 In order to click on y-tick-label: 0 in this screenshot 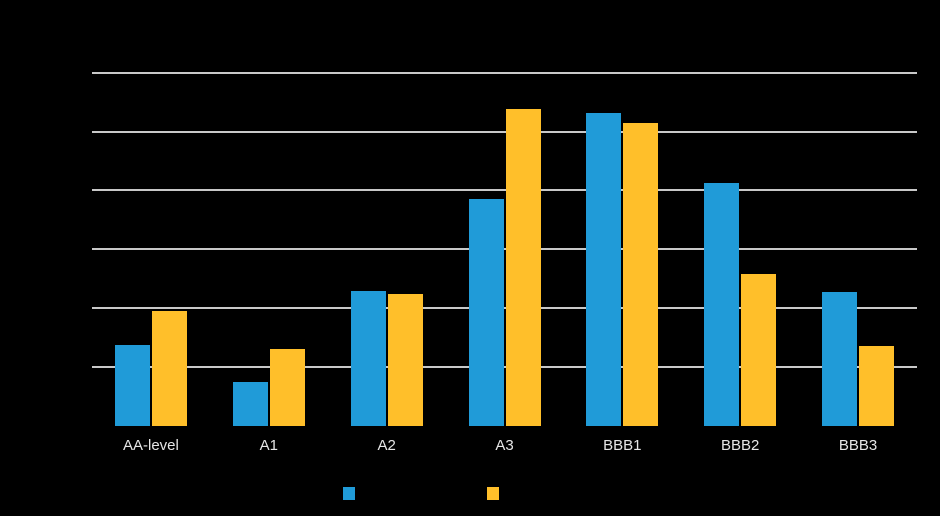, I will do `click(78, 426)`.